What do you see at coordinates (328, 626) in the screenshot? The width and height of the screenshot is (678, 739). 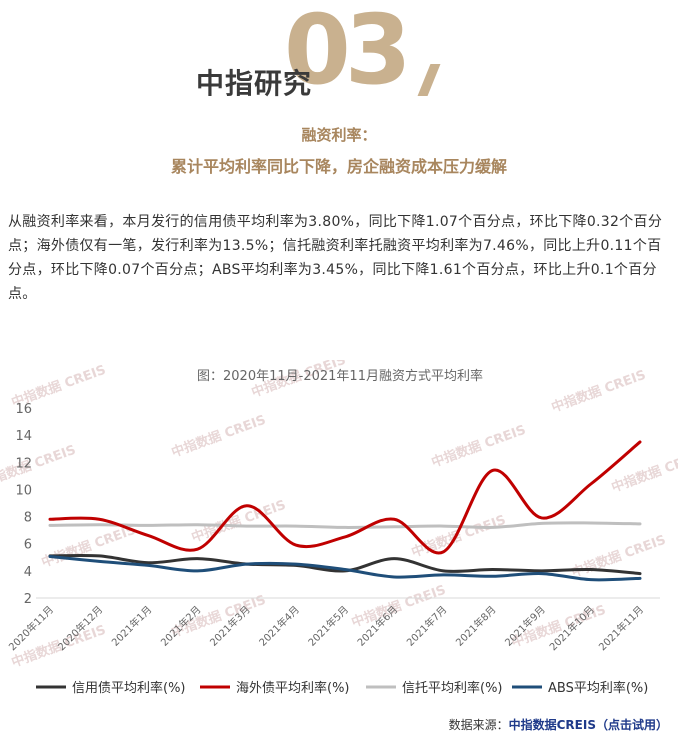 I see `x-tick-label: 2021年5月` at bounding box center [328, 626].